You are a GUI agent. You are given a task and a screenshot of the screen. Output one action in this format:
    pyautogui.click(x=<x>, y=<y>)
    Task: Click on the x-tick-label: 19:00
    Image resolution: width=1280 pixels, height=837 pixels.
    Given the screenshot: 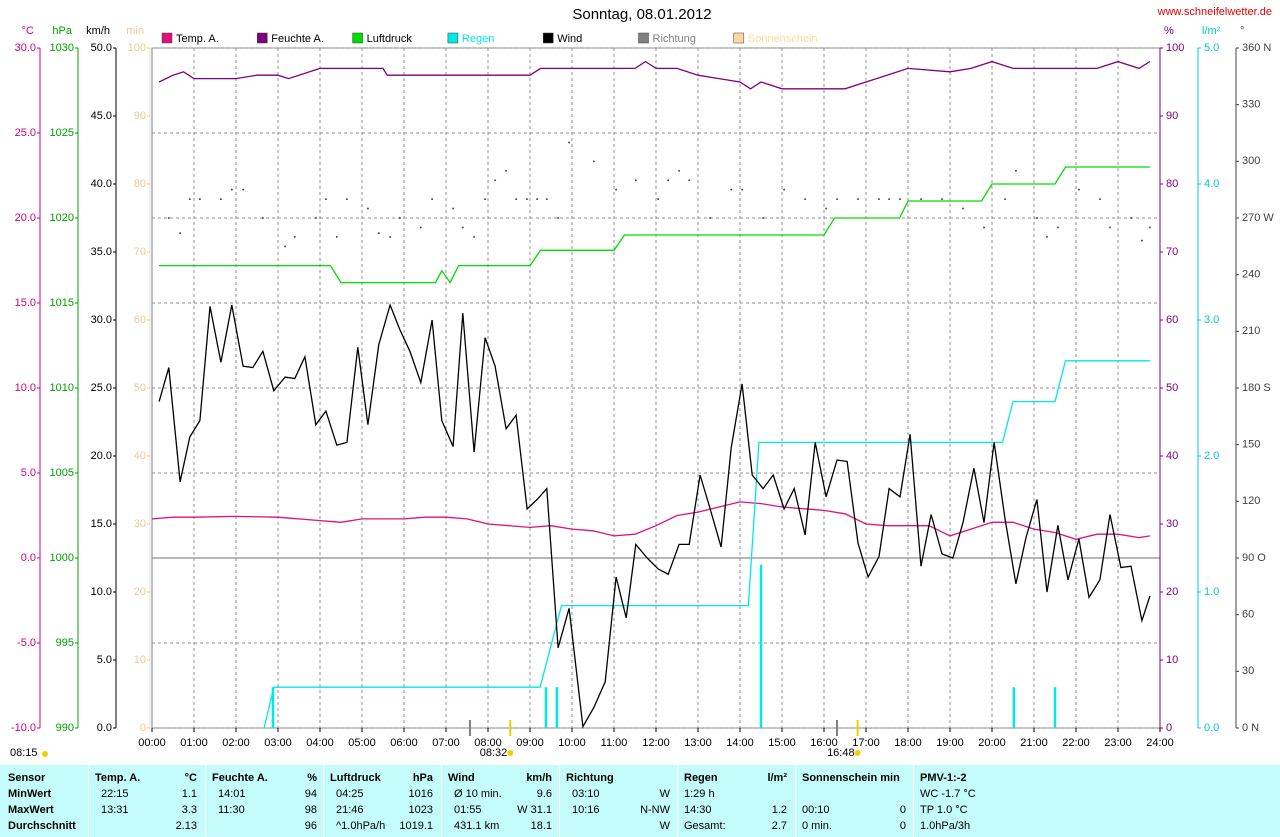 What is the action you would take?
    pyautogui.click(x=950, y=743)
    